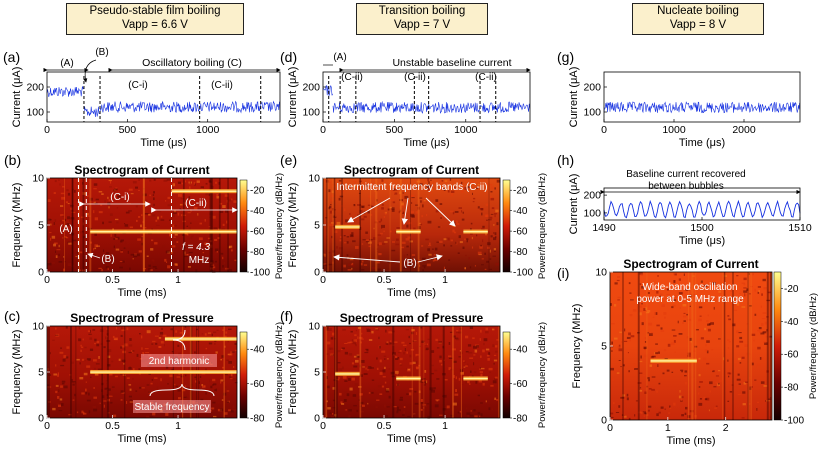 The width and height of the screenshot is (830, 457). What do you see at coordinates (395, 130) in the screenshot?
I see `x-tick-label: 500` at bounding box center [395, 130].